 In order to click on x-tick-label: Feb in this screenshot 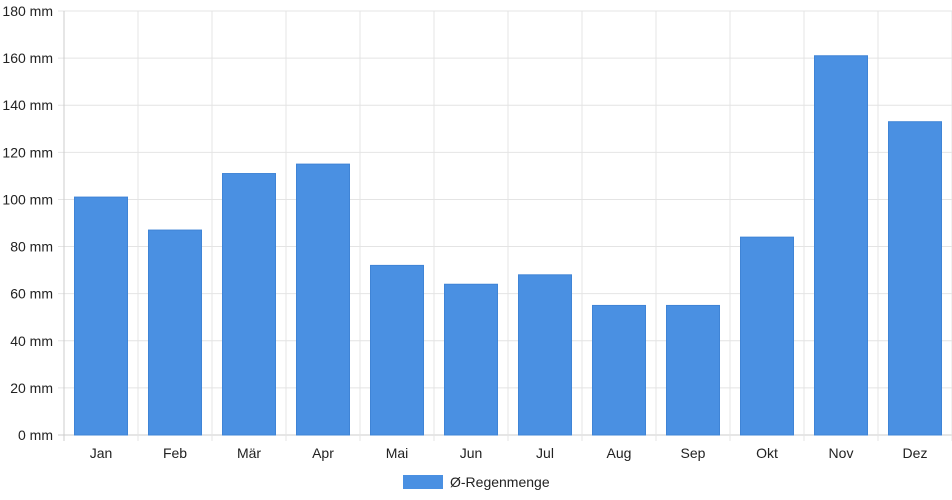, I will do `click(175, 453)`.